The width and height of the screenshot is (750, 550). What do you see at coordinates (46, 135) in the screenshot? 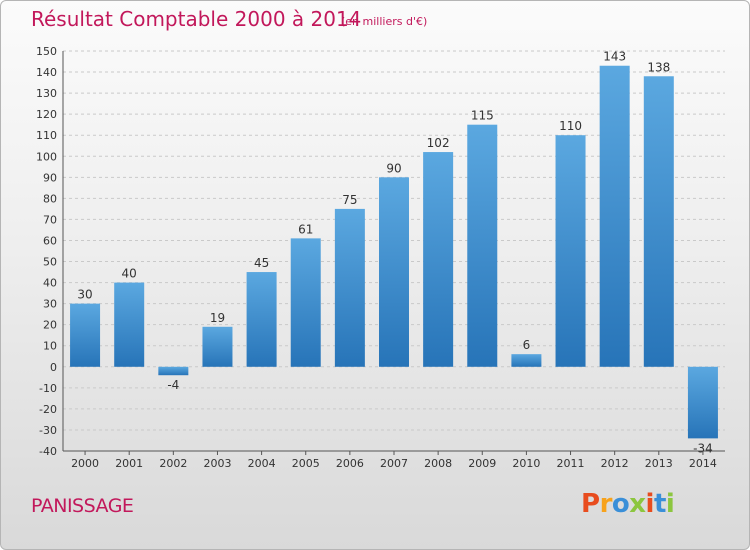
I see `y-tick-label: 110` at bounding box center [46, 135].